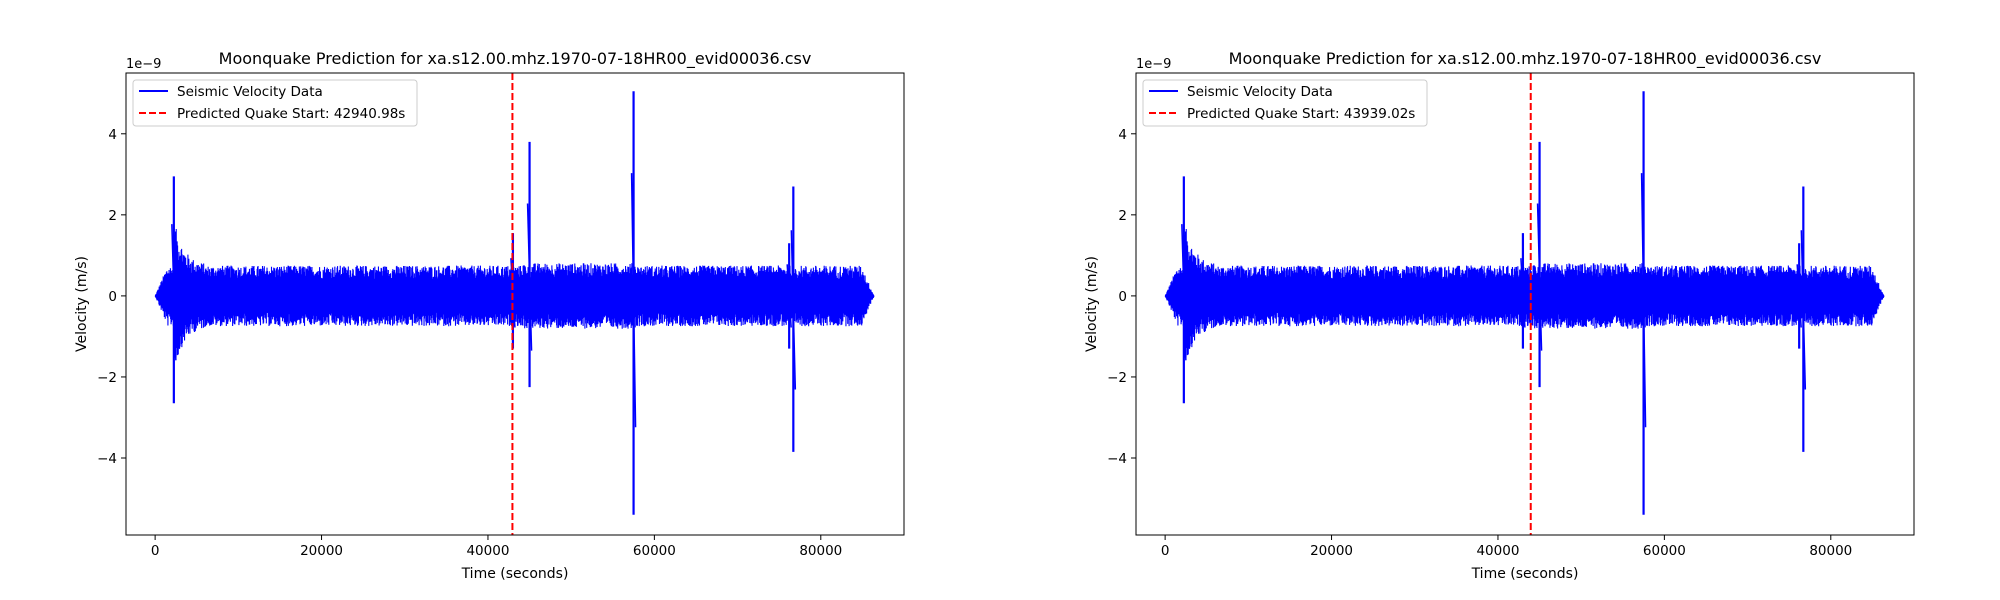  What do you see at coordinates (1301, 114) in the screenshot?
I see `legend-label-prediction: Predicted Quake Start: 43939.02s` at bounding box center [1301, 114].